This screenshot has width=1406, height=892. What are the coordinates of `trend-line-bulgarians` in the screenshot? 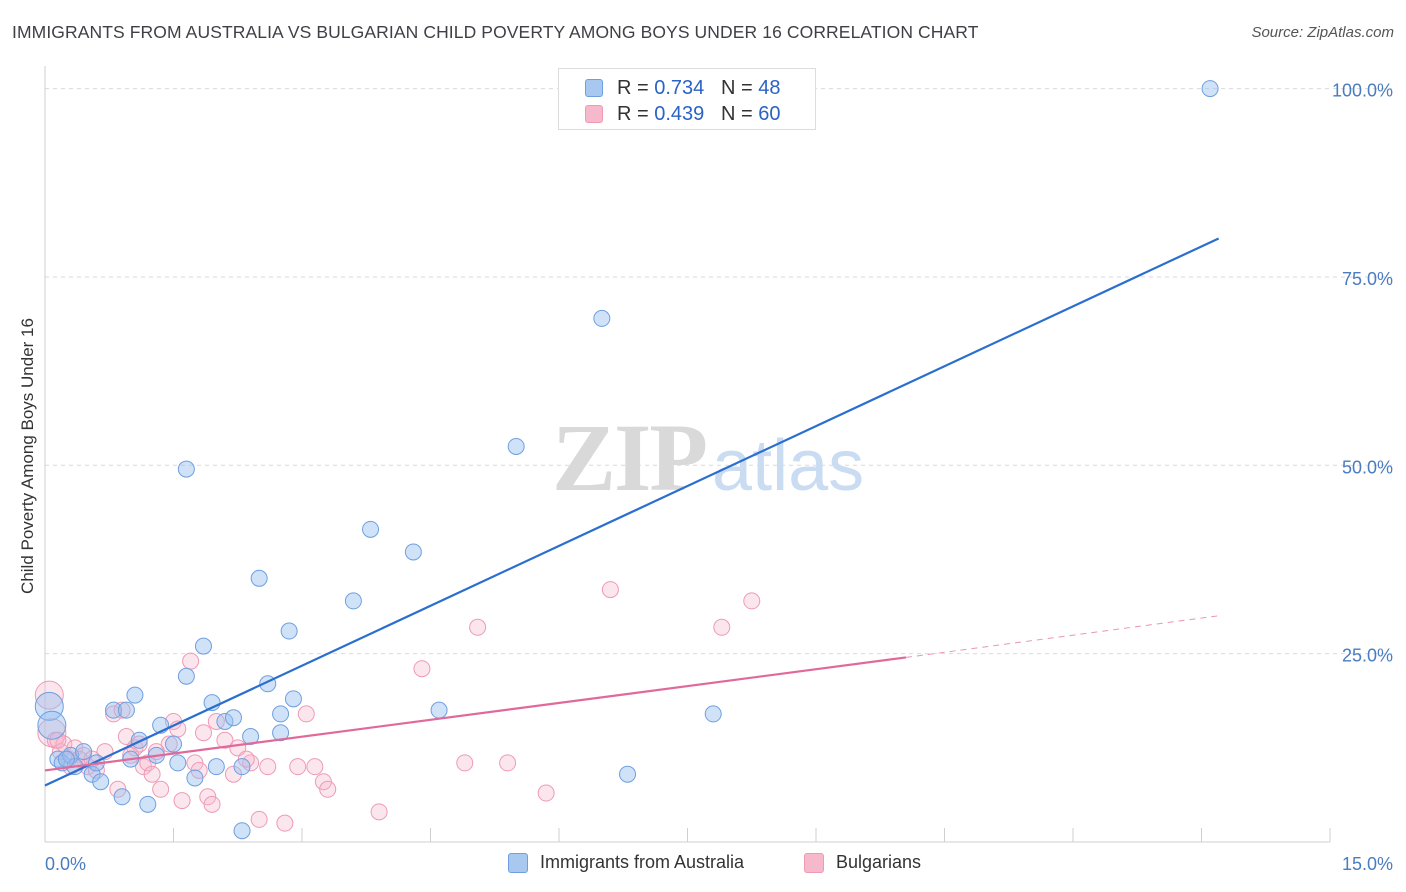 It's located at (475, 714).